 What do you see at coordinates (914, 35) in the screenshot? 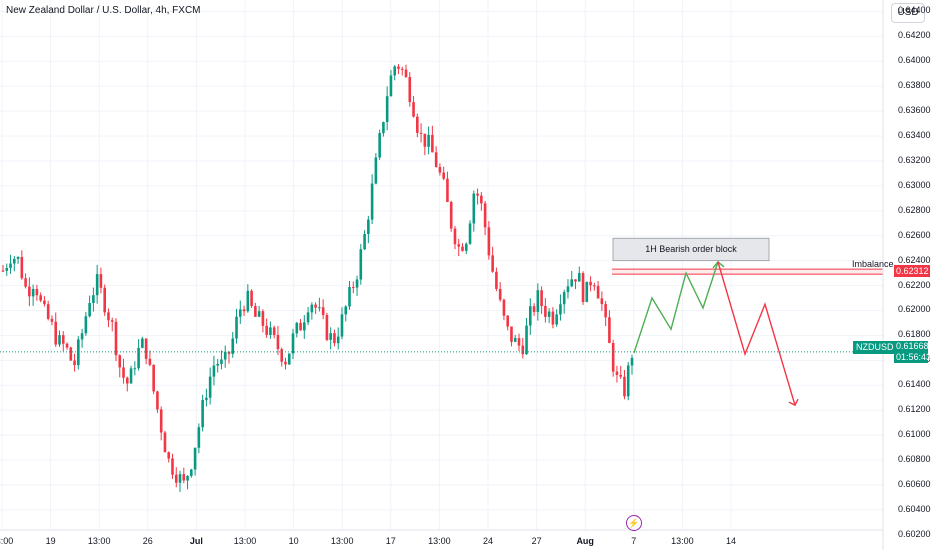
I see `y-tick-label: 0.64200` at bounding box center [914, 35].